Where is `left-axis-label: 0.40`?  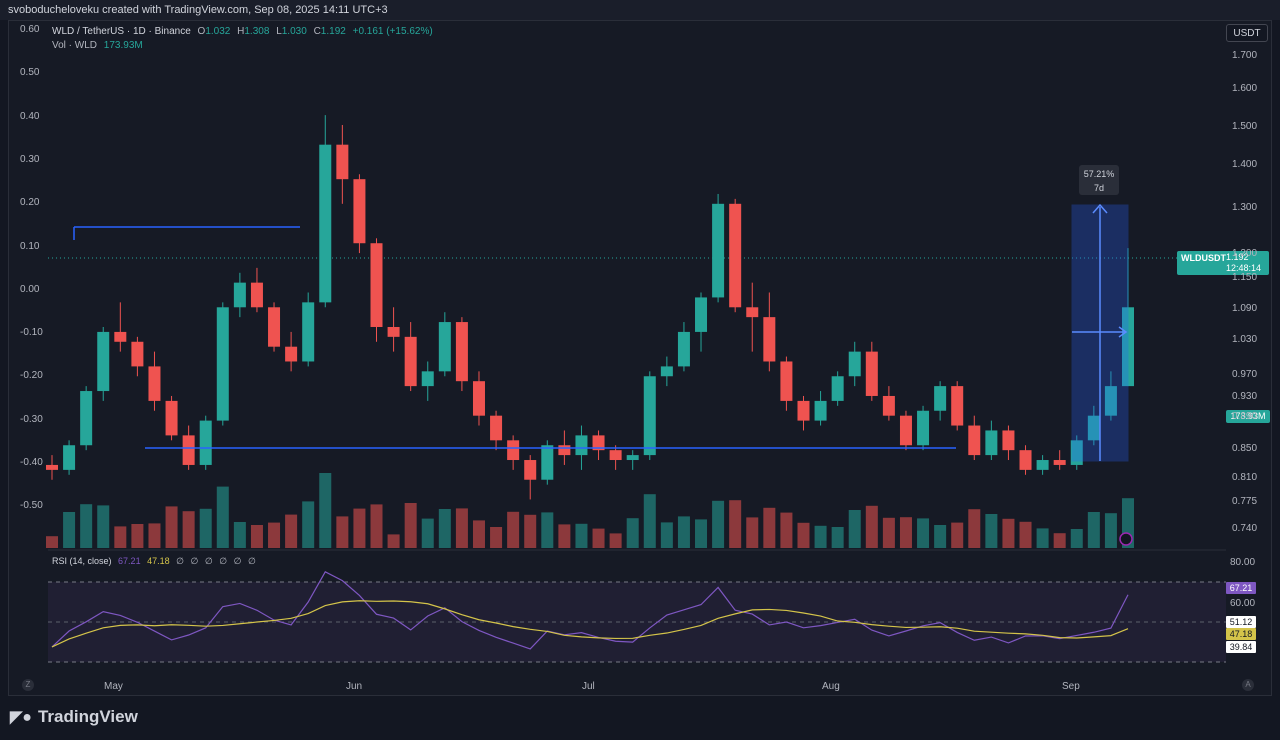 left-axis-label: 0.40 is located at coordinates (30, 116).